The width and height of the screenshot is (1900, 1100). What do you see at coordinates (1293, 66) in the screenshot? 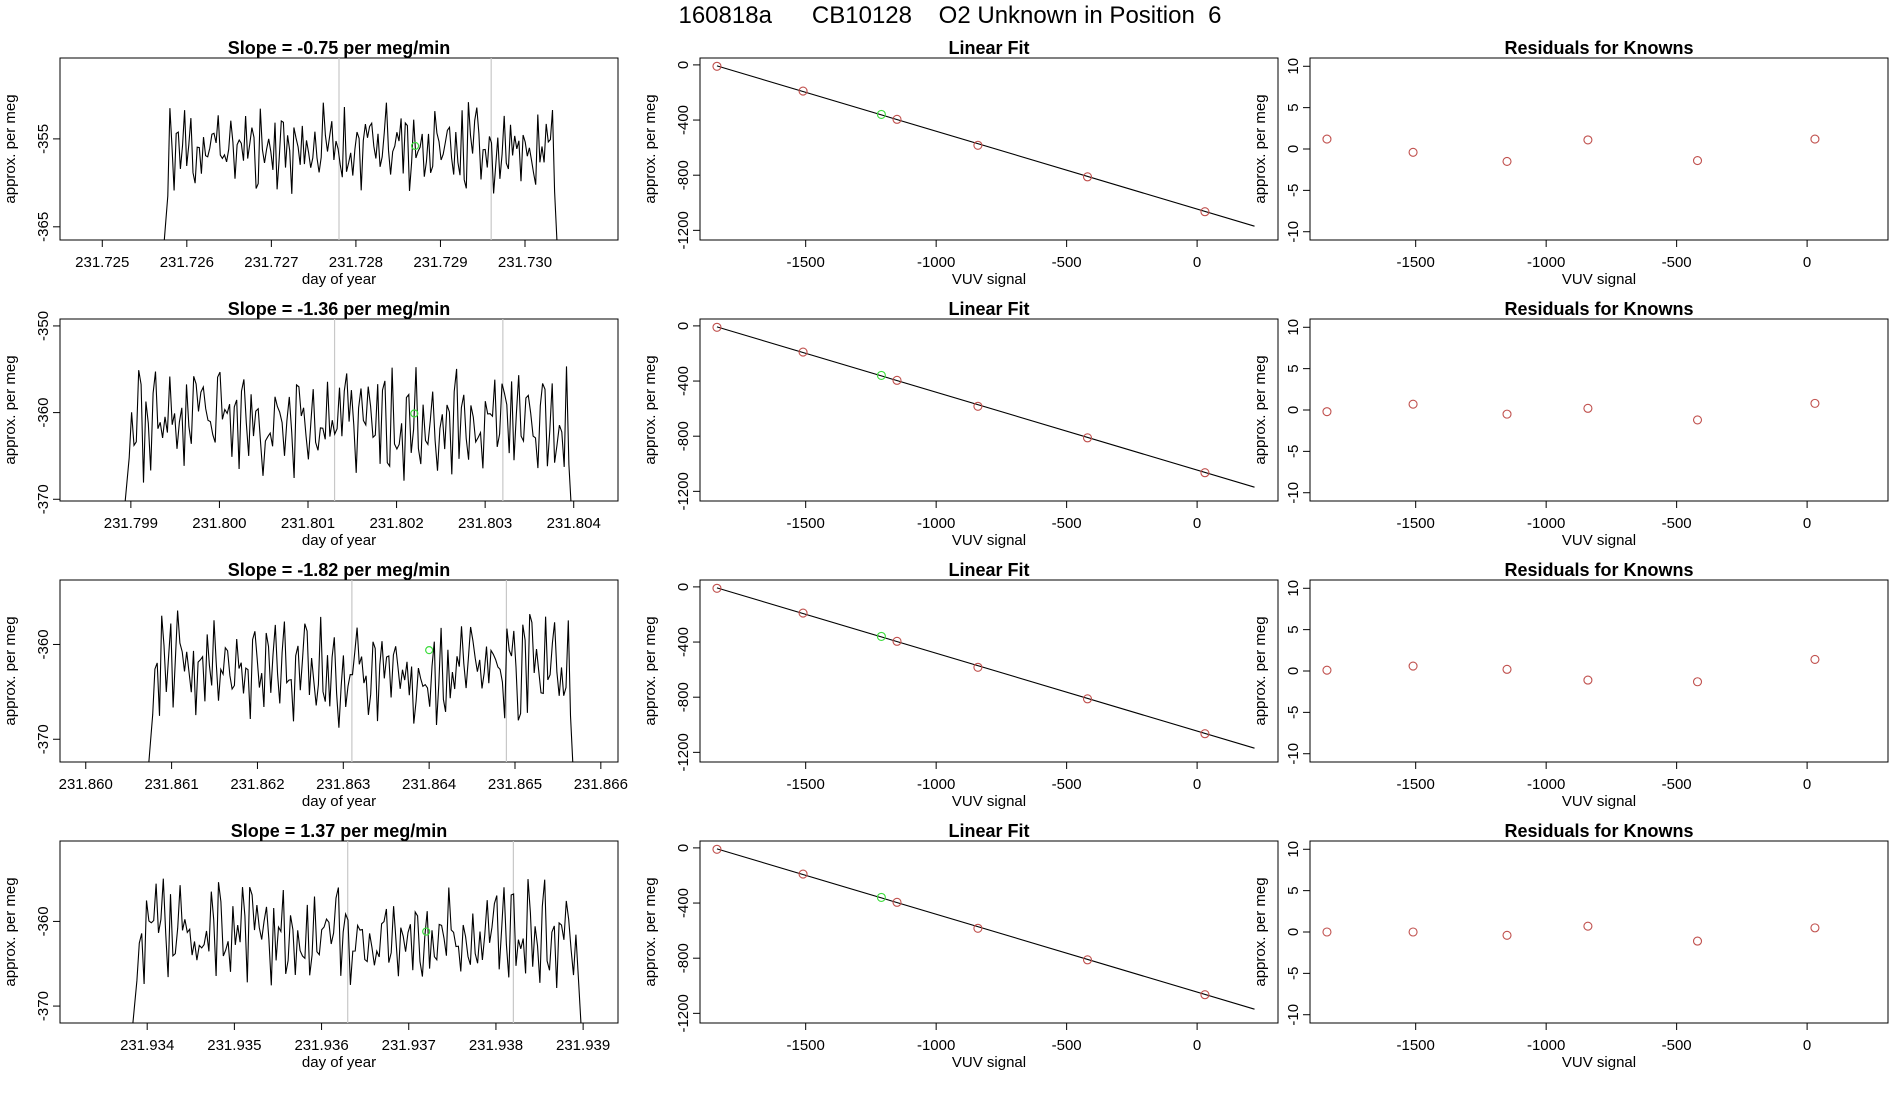
I see `residuals-r1-y-tick-label: 10` at bounding box center [1293, 66].